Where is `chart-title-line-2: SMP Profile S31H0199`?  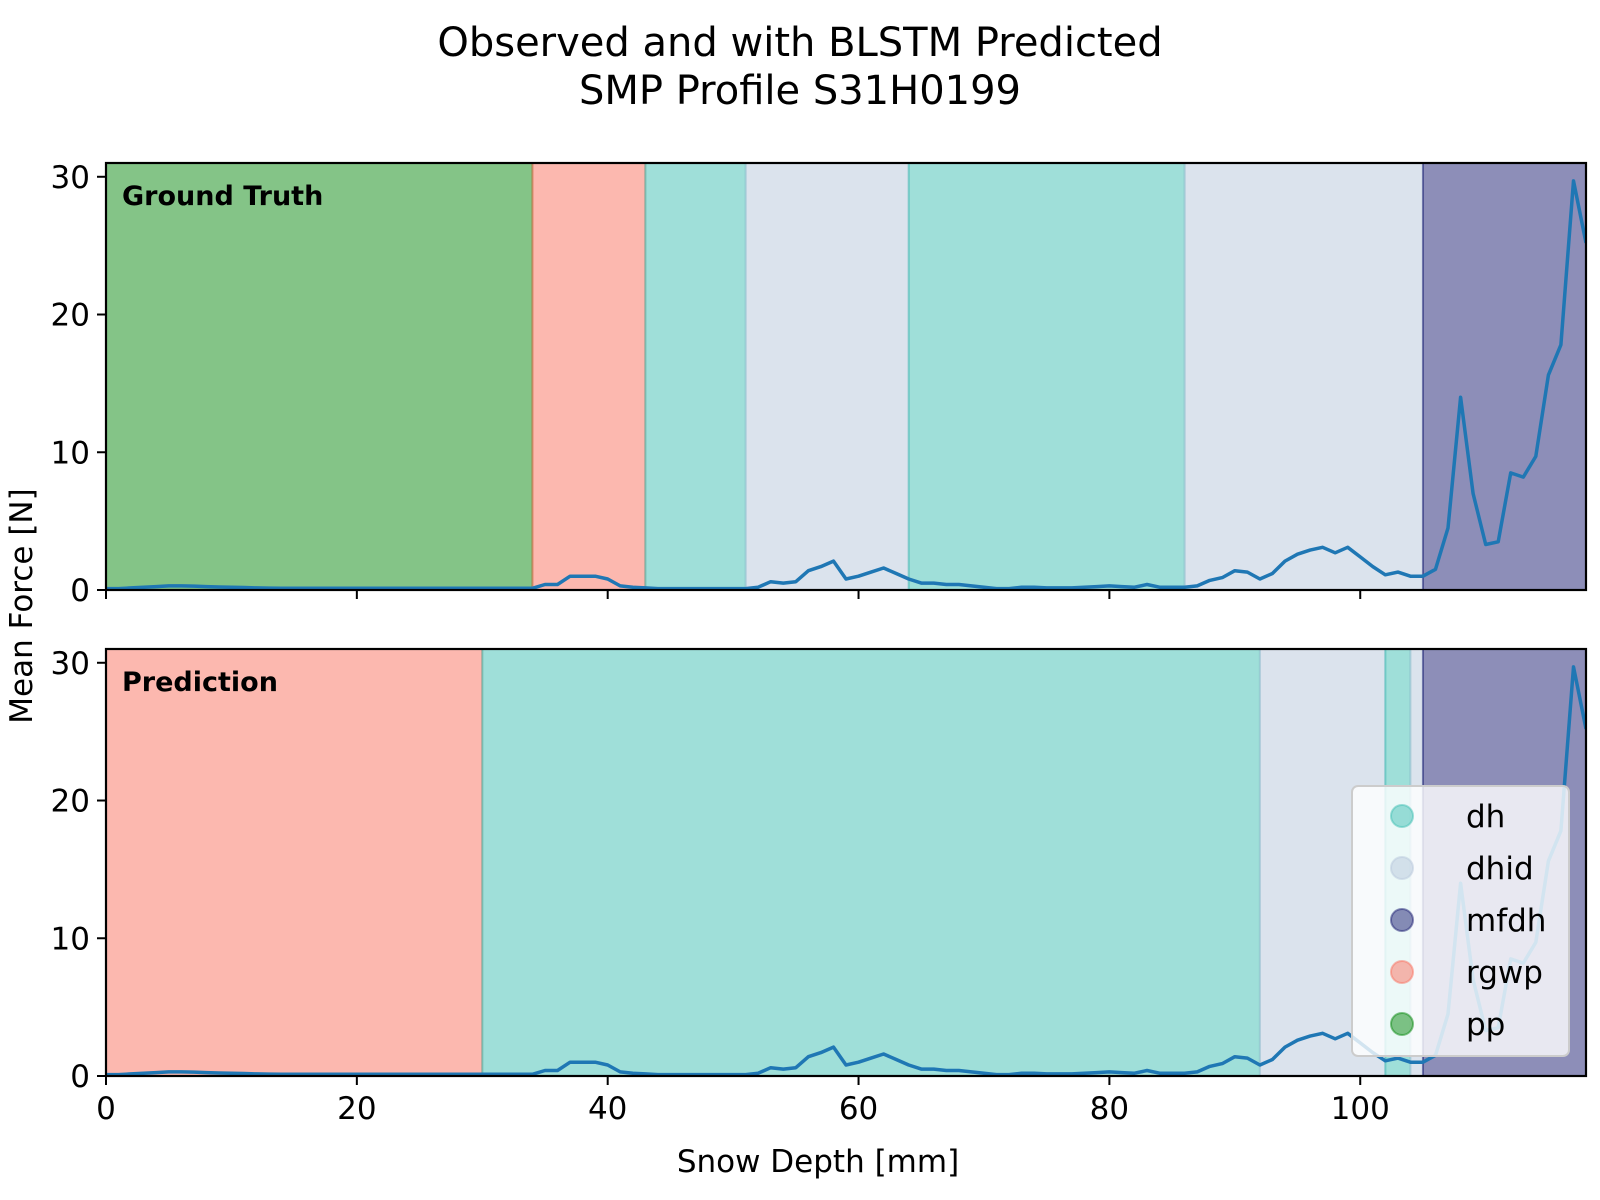 chart-title-line-2: SMP Profile S31H0199 is located at coordinates (800, 91).